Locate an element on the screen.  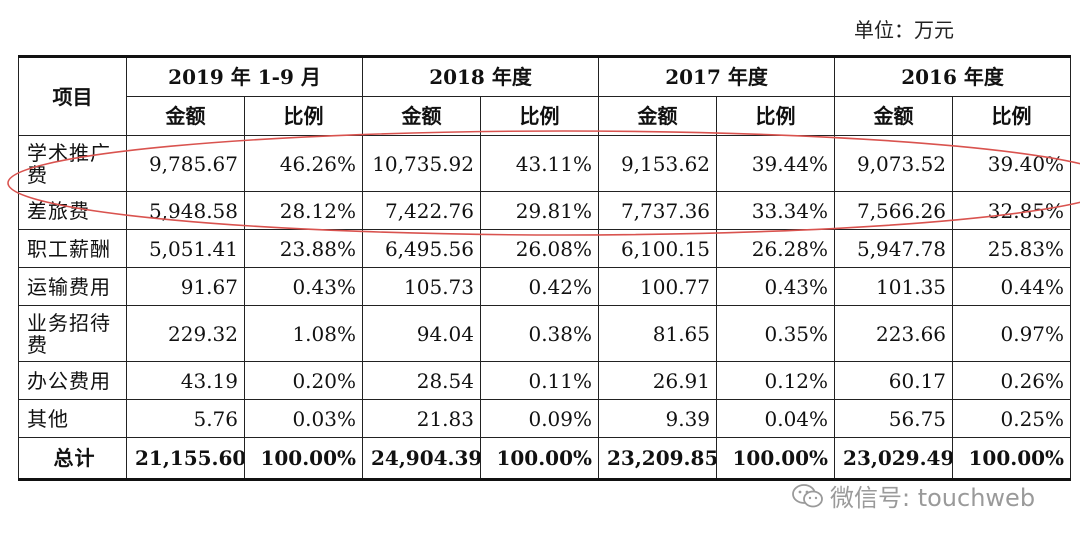
cell-amount: 26.91 is located at coordinates (658, 380).